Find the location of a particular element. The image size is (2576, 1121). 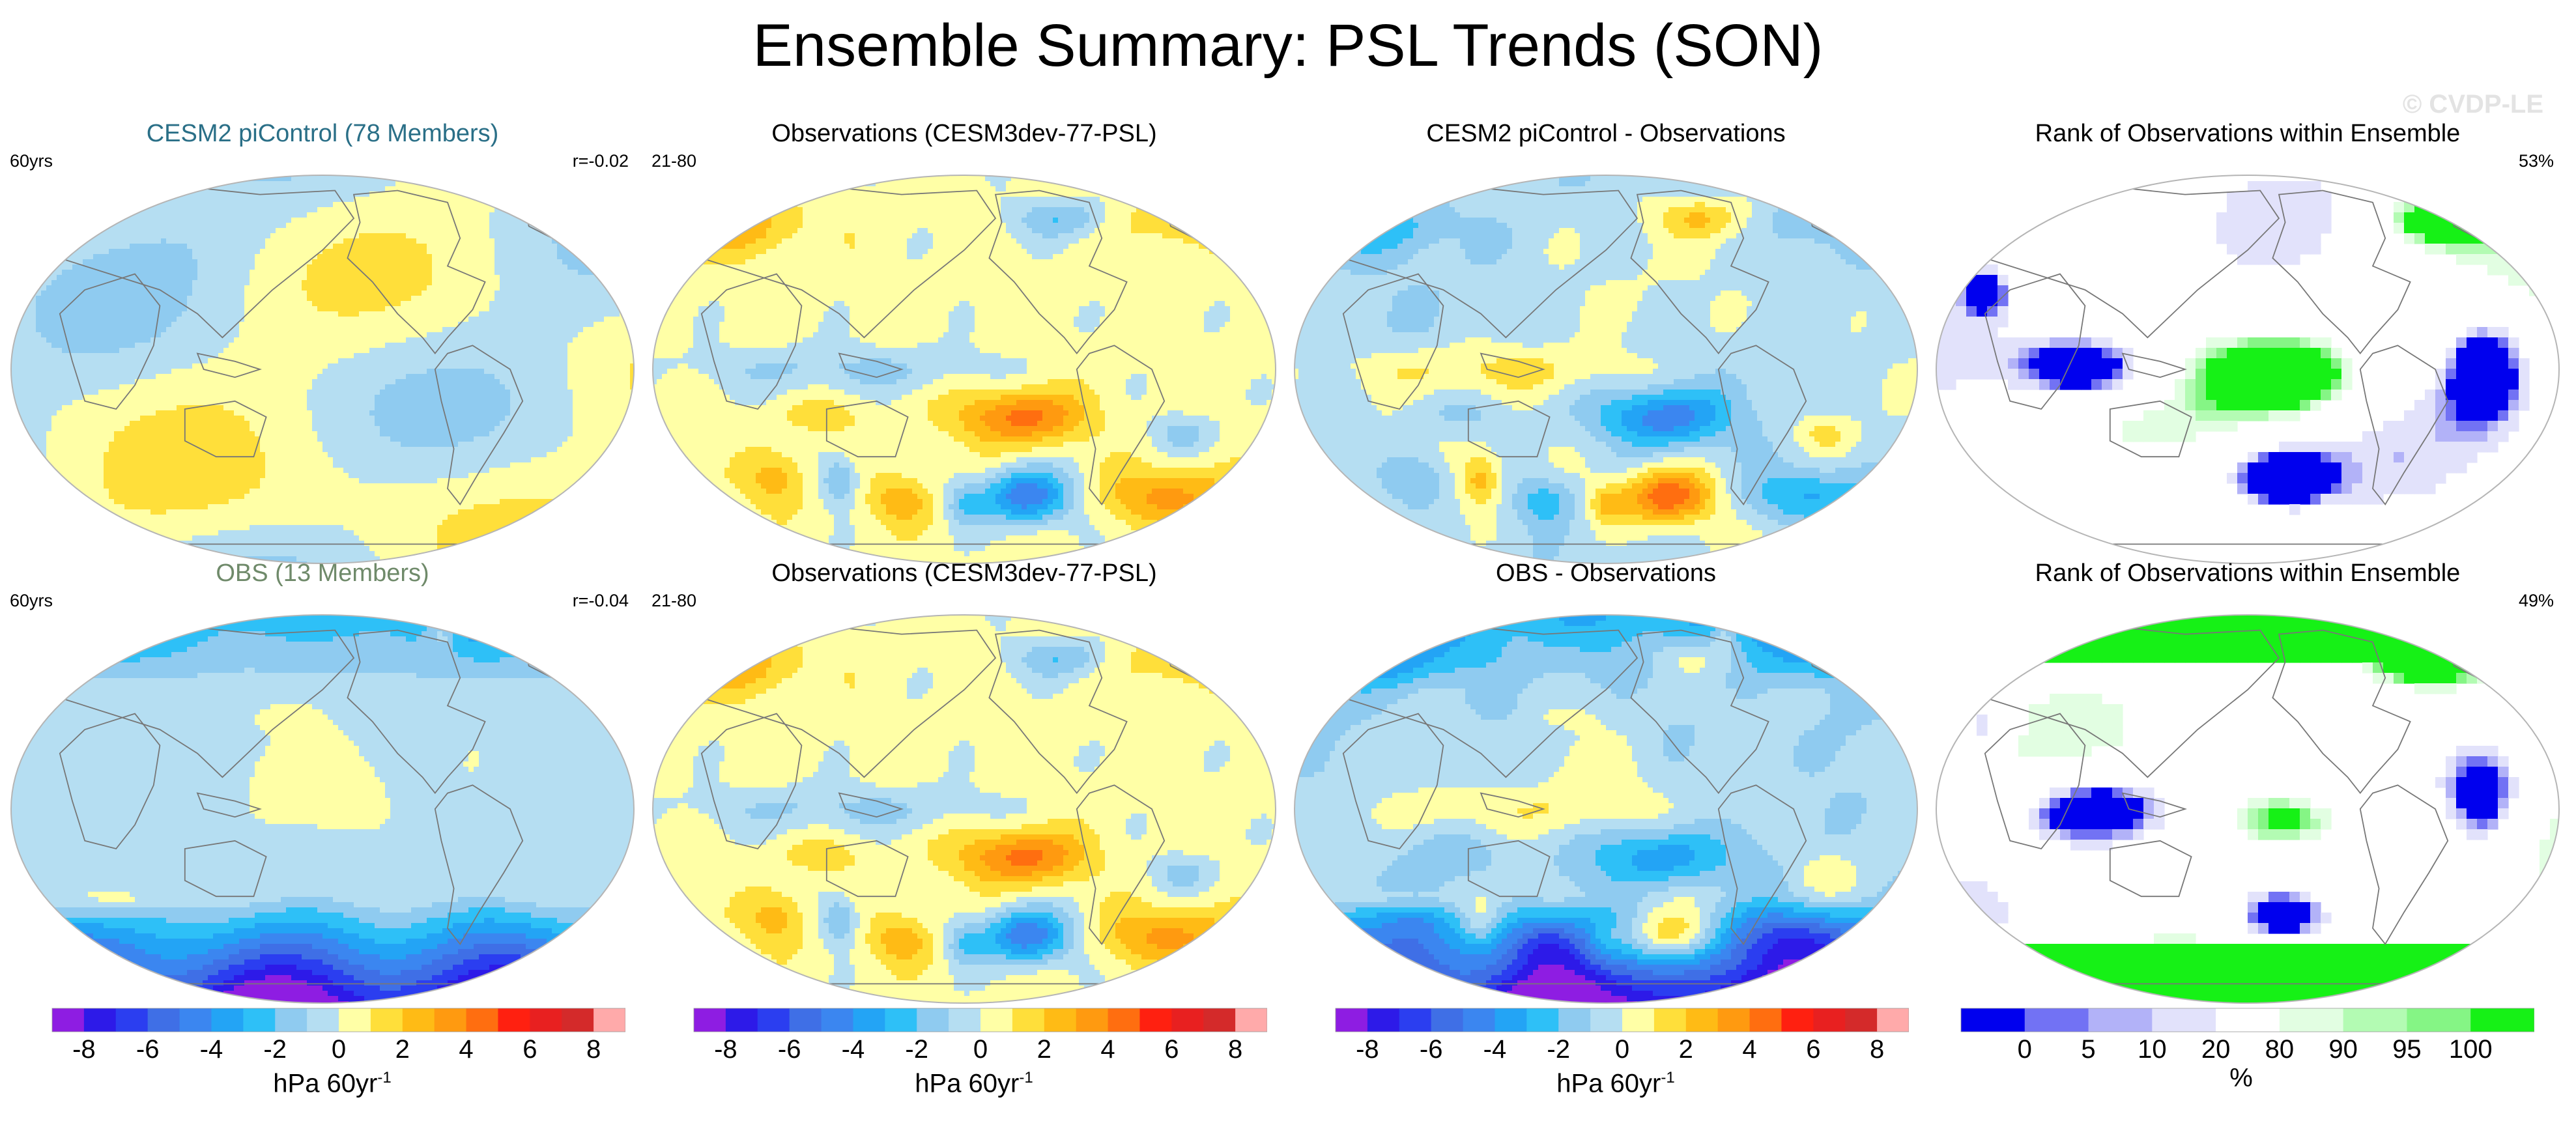

panel-title: CESM2 piControl (78 Members) is located at coordinates (322, 133).